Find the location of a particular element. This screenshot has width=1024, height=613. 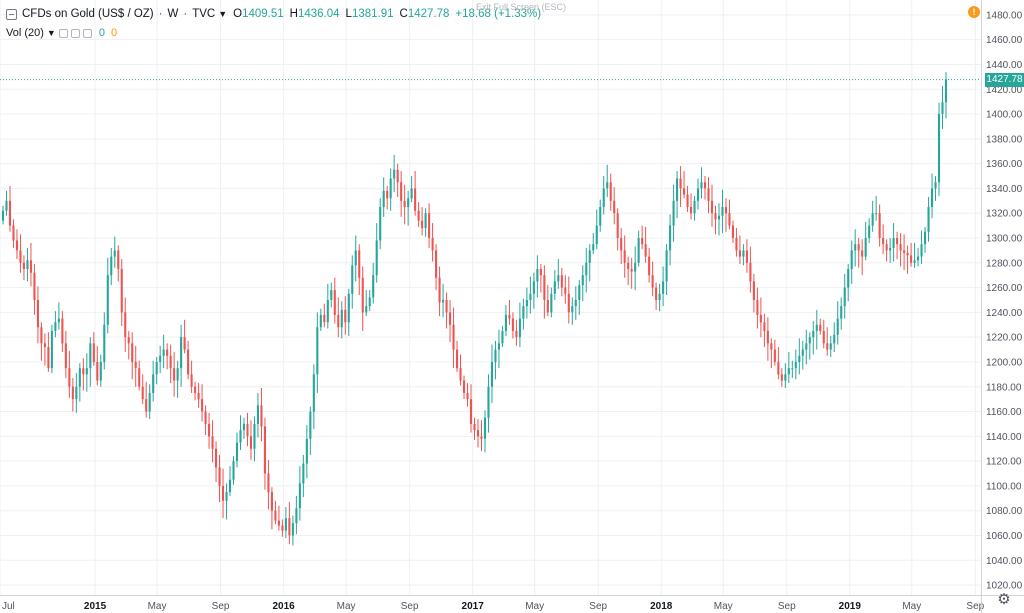

price-tick-label: 1440.00 is located at coordinates (1004, 65).